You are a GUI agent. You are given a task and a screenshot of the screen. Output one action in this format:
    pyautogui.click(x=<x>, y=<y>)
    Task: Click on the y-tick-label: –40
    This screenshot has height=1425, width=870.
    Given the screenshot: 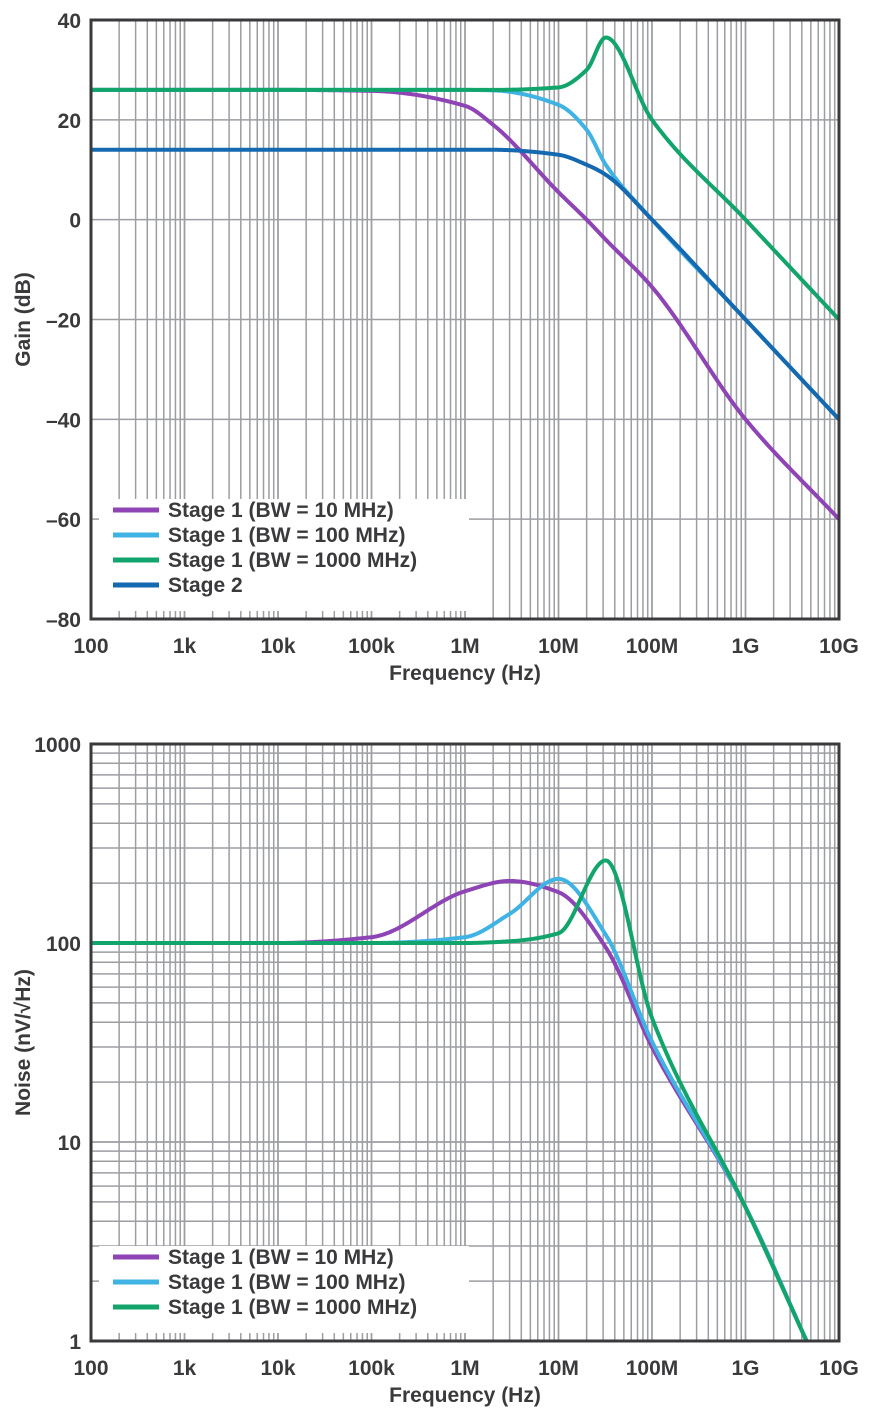 What is the action you would take?
    pyautogui.click(x=63, y=420)
    